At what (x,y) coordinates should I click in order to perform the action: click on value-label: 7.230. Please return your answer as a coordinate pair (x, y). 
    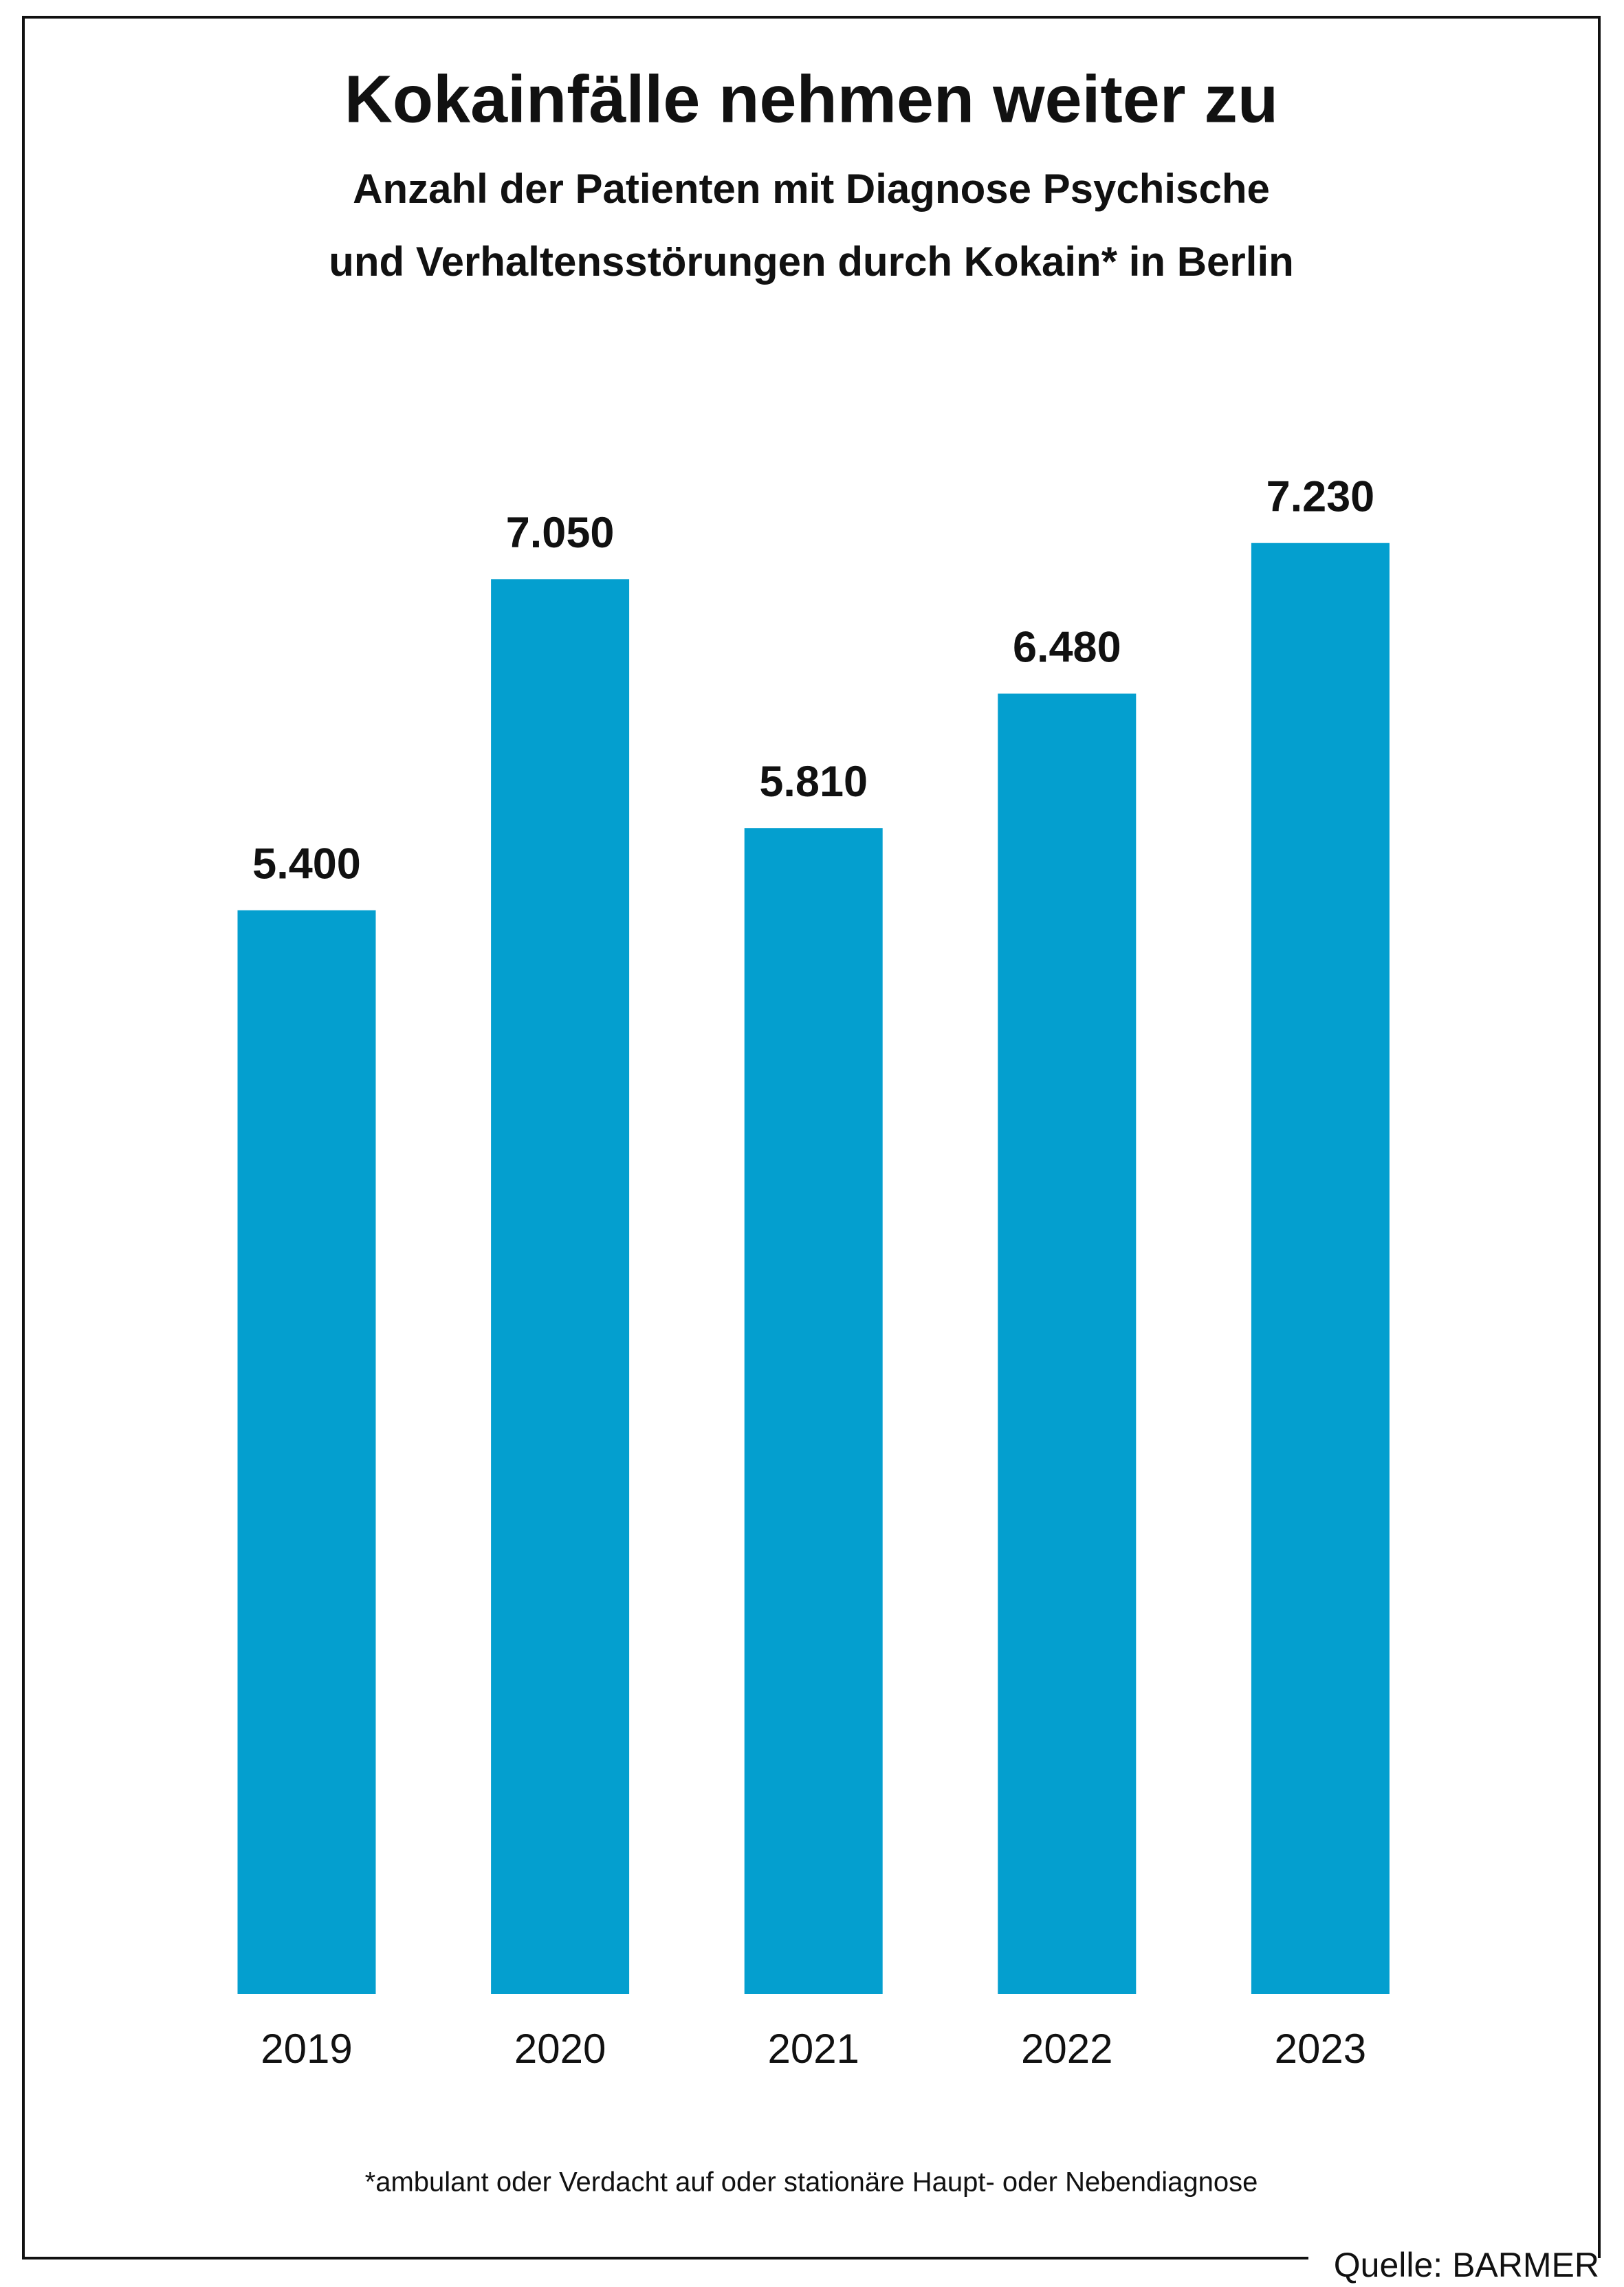
    Looking at the image, I should click on (1320, 496).